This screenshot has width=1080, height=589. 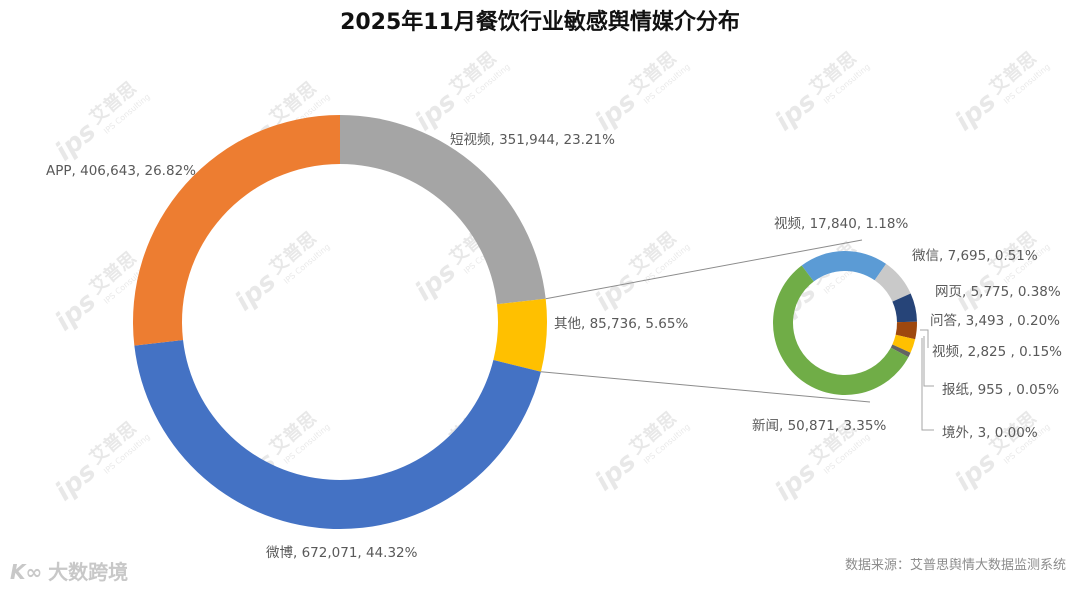 What do you see at coordinates (532, 140) in the screenshot?
I see `label-short-video: 短视频, 351,944, 23.21%` at bounding box center [532, 140].